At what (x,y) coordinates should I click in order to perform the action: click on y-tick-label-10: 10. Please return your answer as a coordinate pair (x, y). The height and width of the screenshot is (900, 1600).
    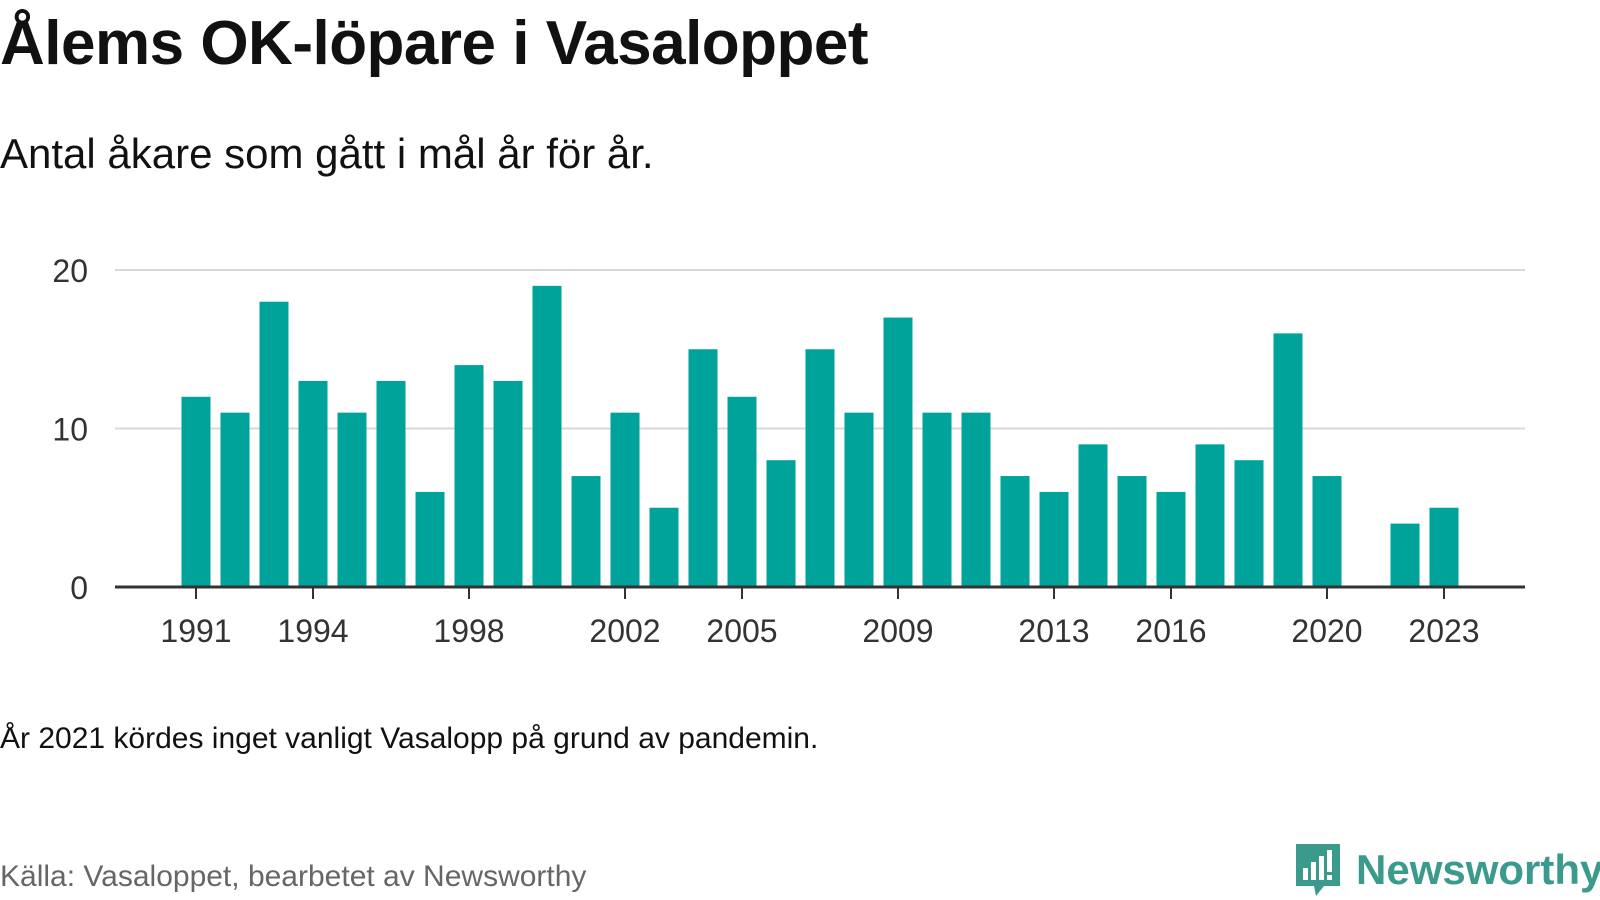
    Looking at the image, I should click on (70, 430).